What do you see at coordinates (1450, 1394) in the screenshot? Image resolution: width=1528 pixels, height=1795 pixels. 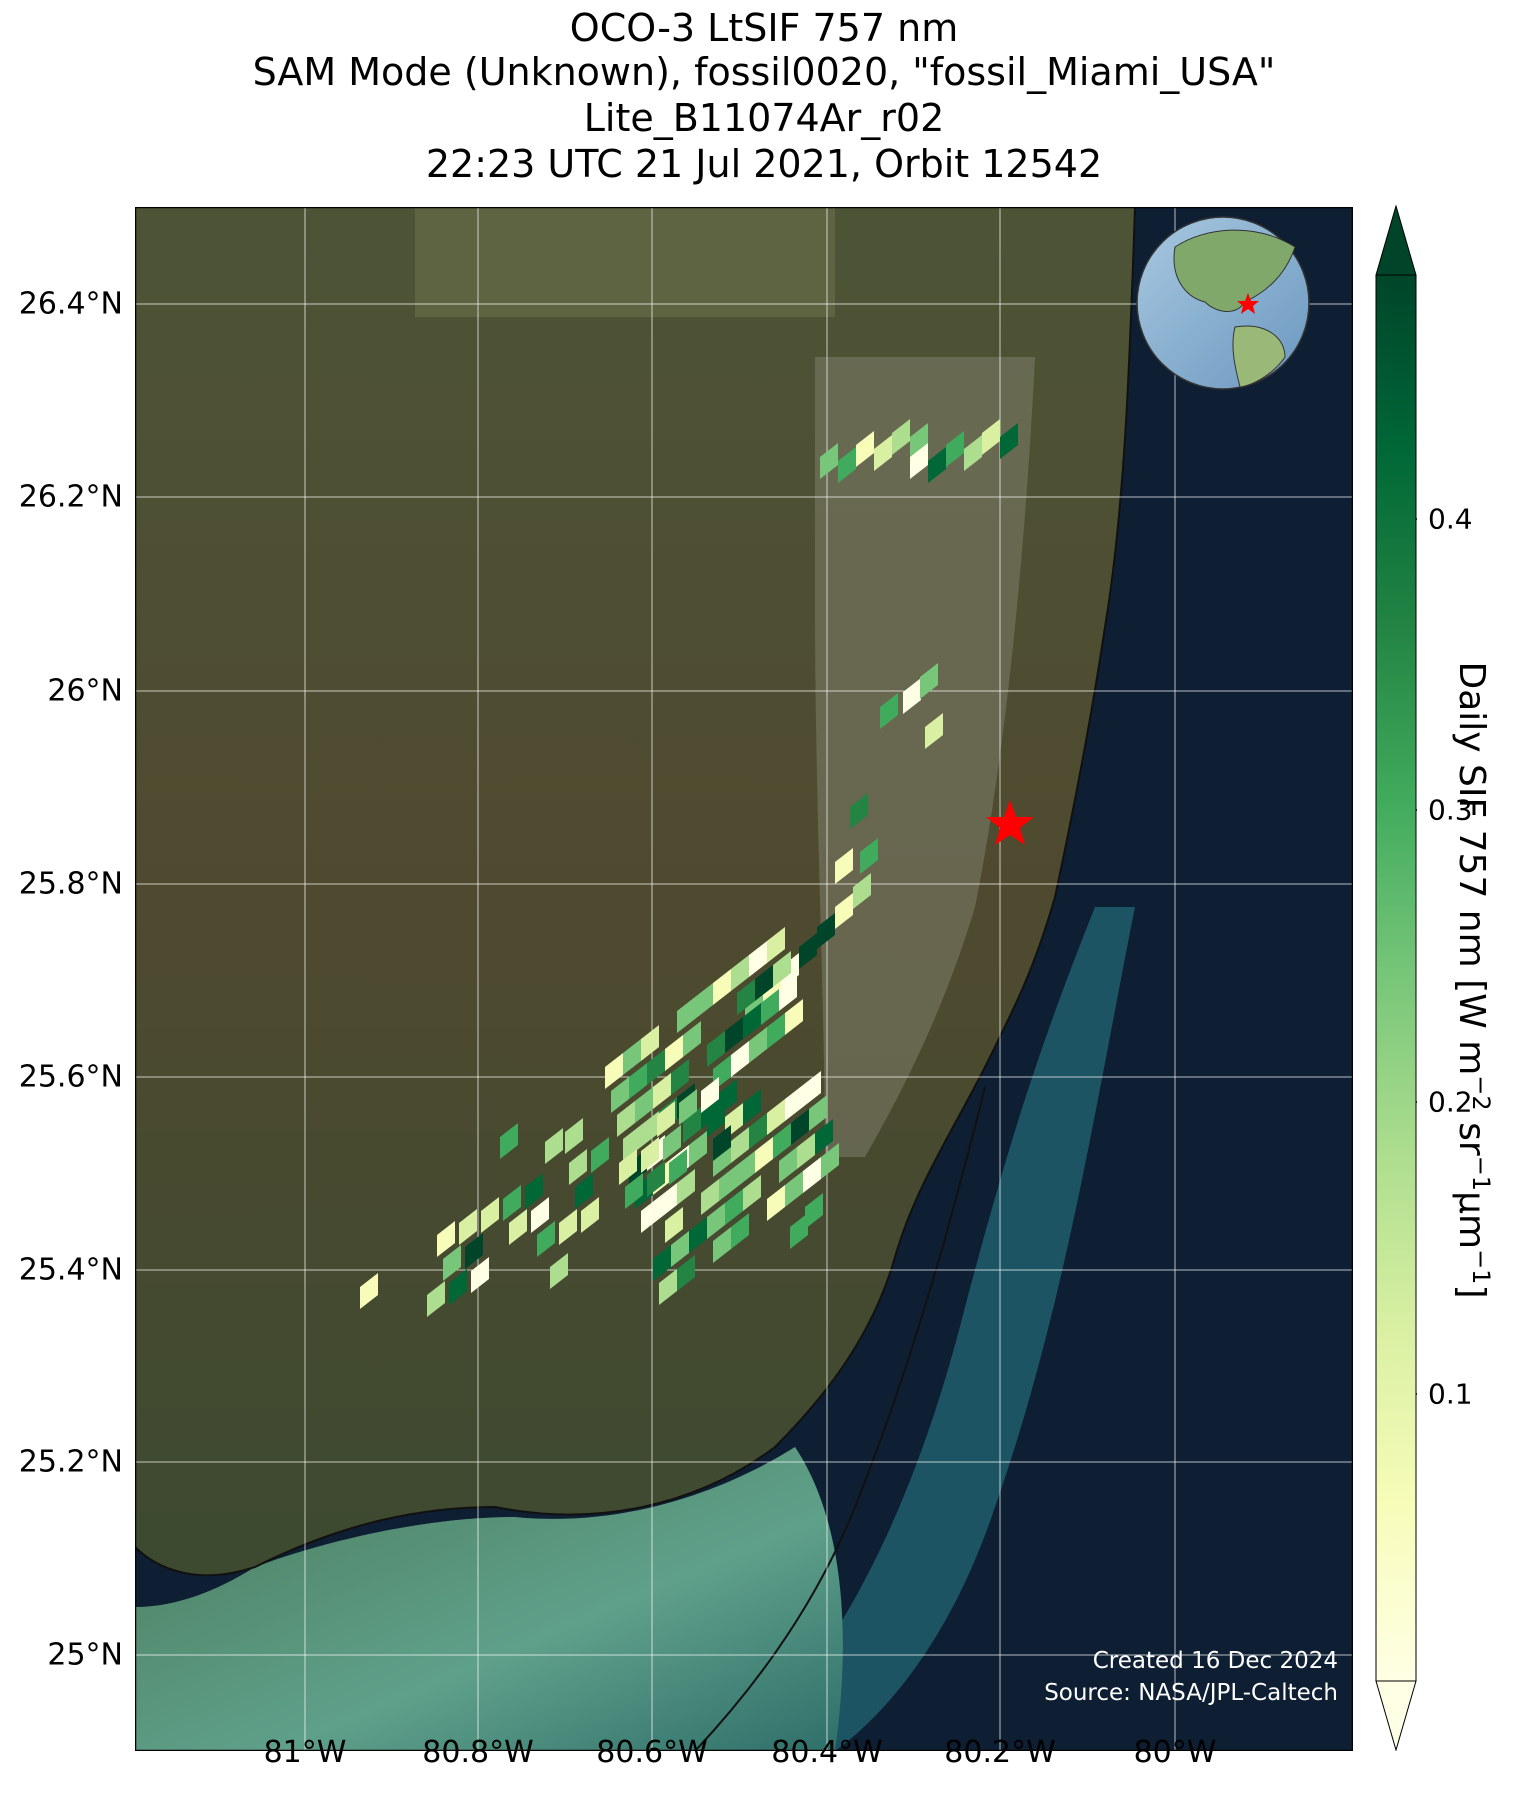 I see `colorbar-tick-0-1: 0.1` at bounding box center [1450, 1394].